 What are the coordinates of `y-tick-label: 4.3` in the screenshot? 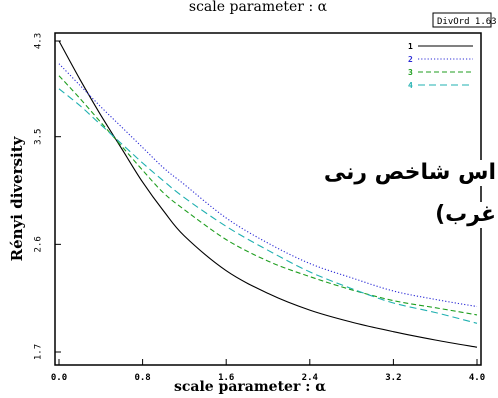 It's located at (39, 41).